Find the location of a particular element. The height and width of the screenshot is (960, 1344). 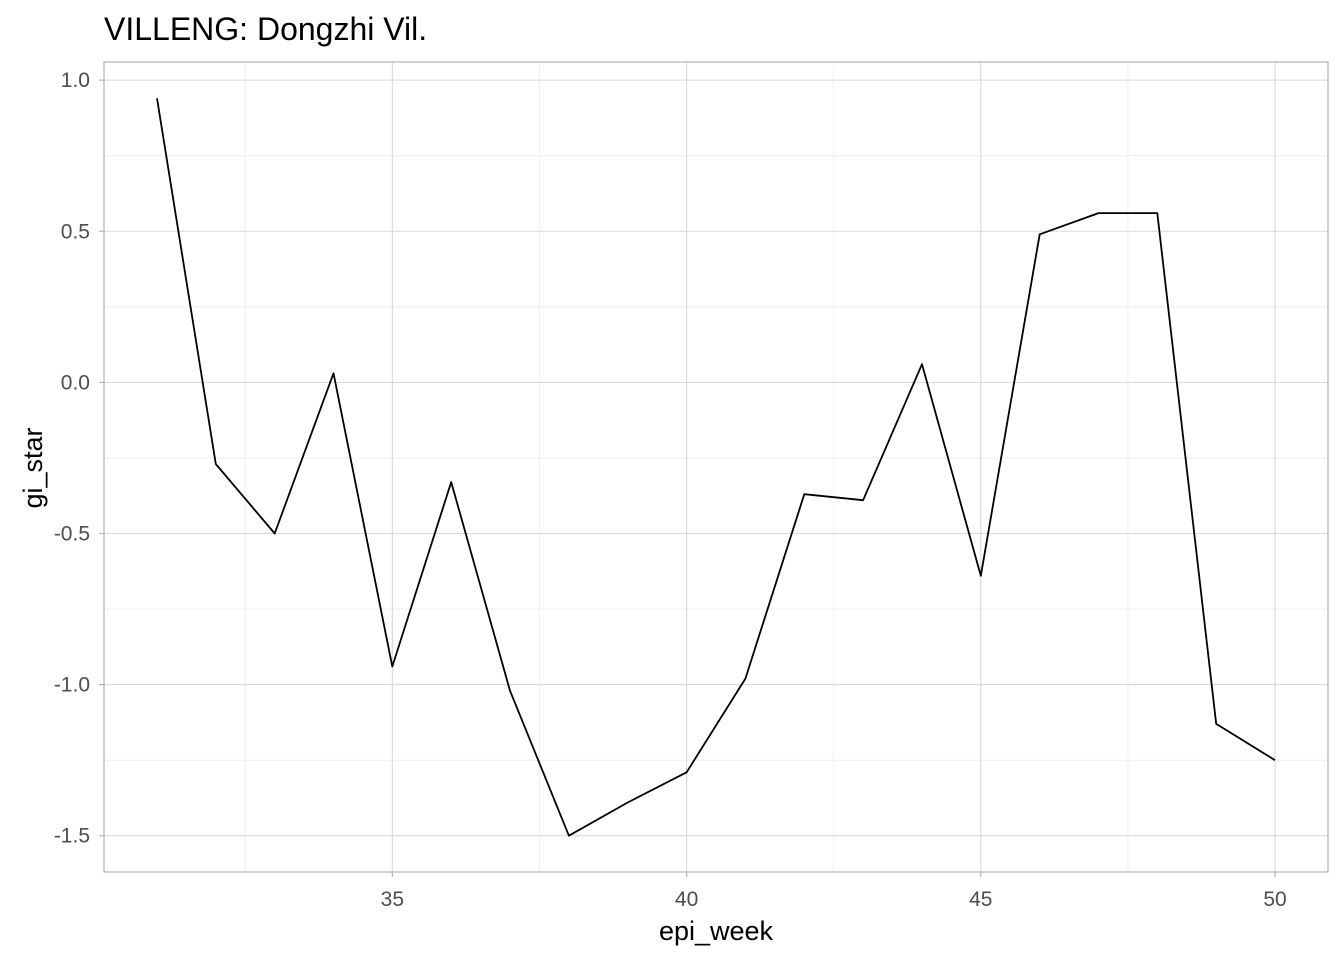

x-tick-label: 40 is located at coordinates (686, 899).